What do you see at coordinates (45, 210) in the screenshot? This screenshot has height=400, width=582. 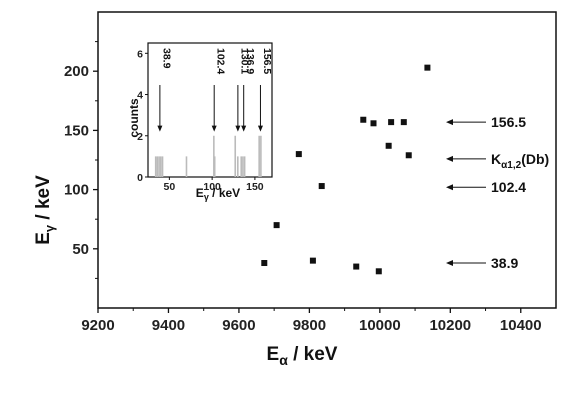 I see `y-axis-title: Eγ / keV` at bounding box center [45, 210].